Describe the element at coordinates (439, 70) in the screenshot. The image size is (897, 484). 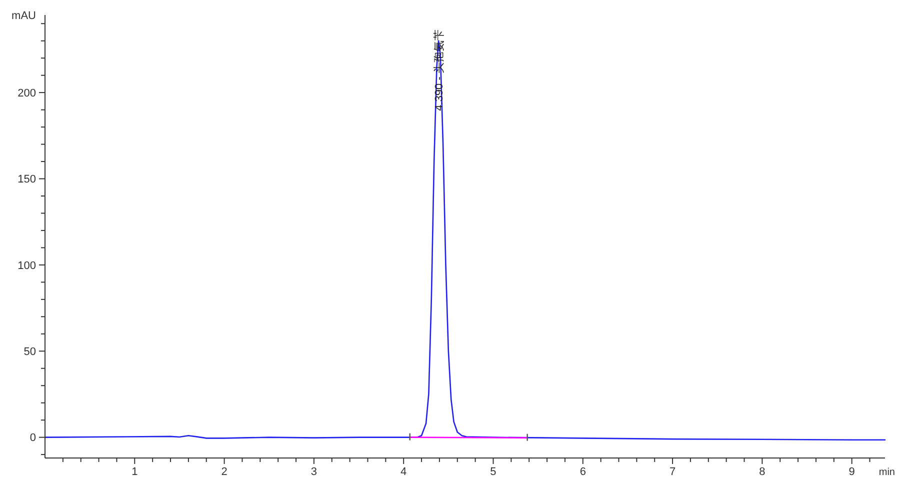
I see `annotation: 4.390 - 头孢氨苄` at that location.